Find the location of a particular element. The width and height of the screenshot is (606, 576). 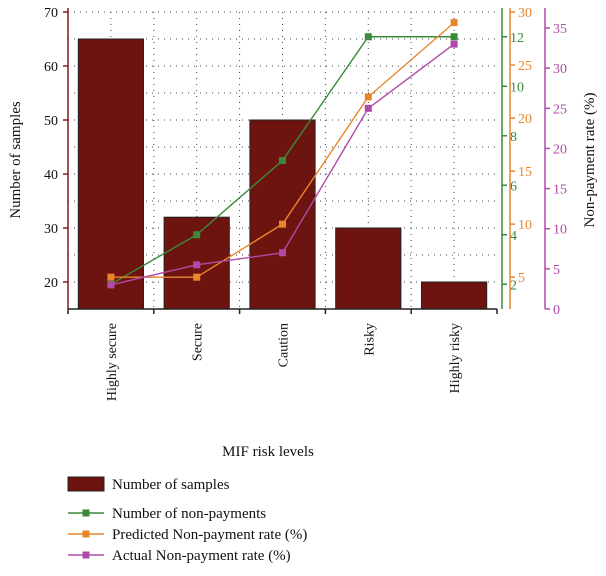

y-tick-label-left: 60 is located at coordinates (51, 67).